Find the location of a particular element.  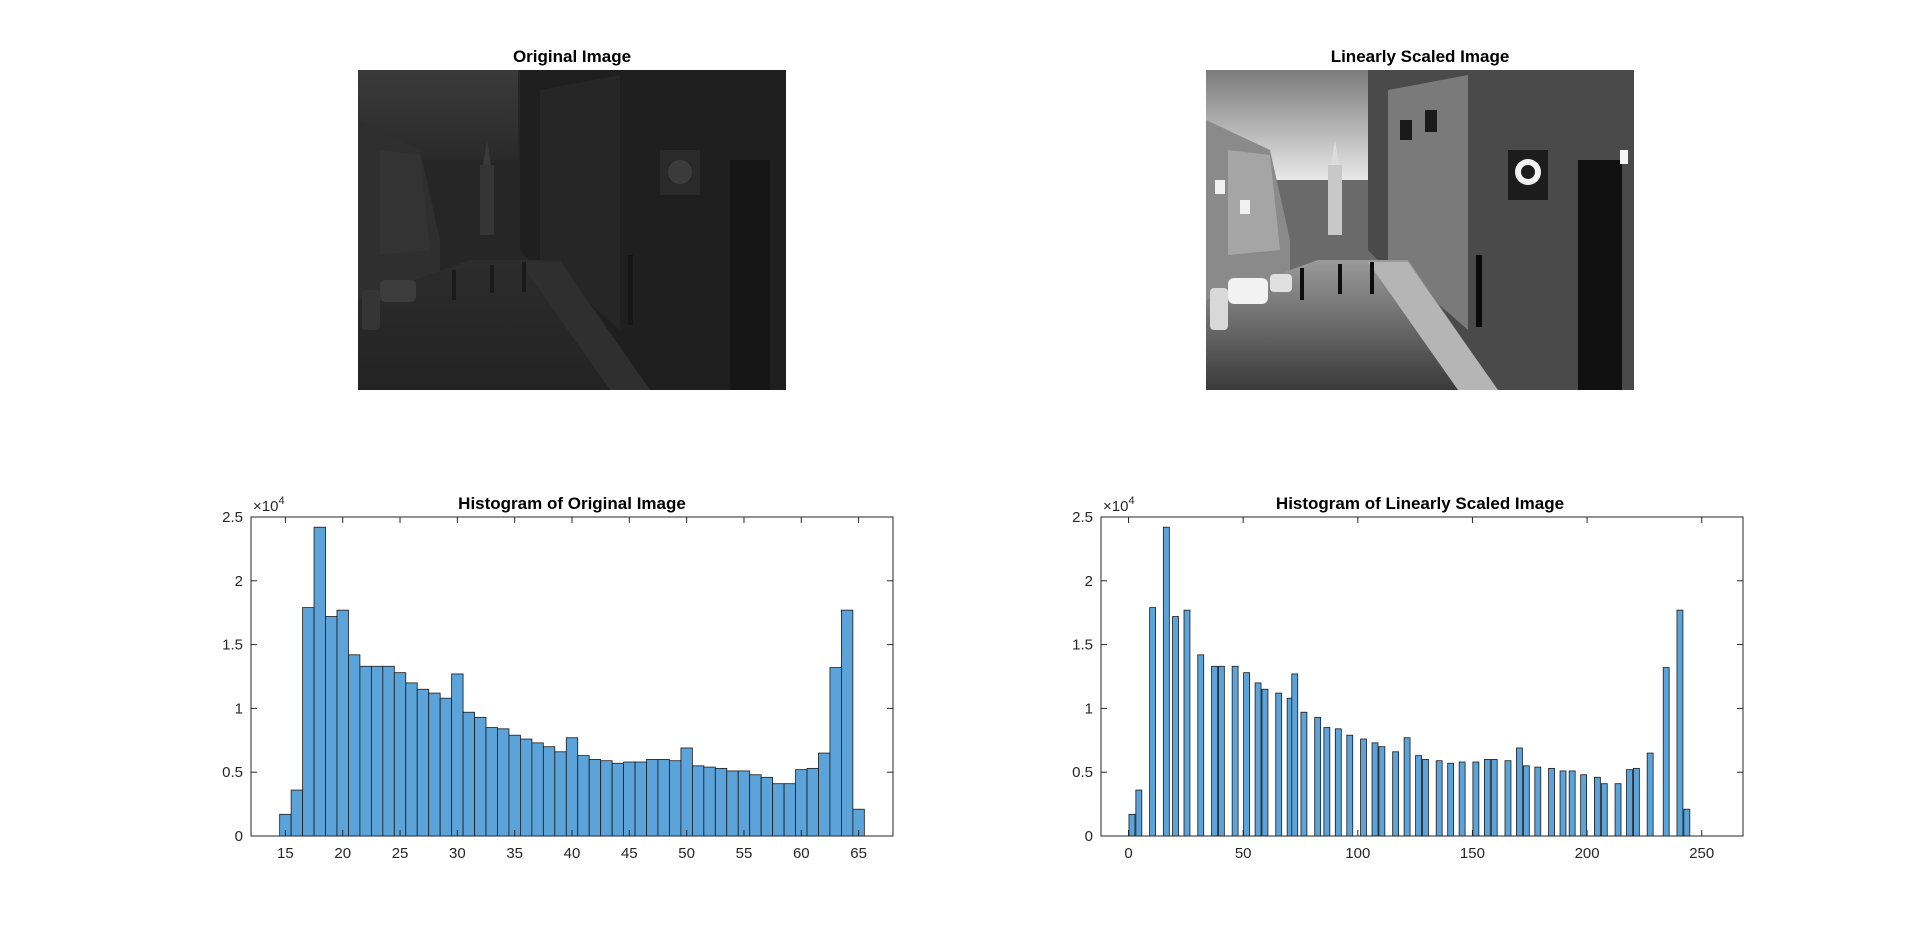

y-tick-label: 2.5 is located at coordinates (232, 517).